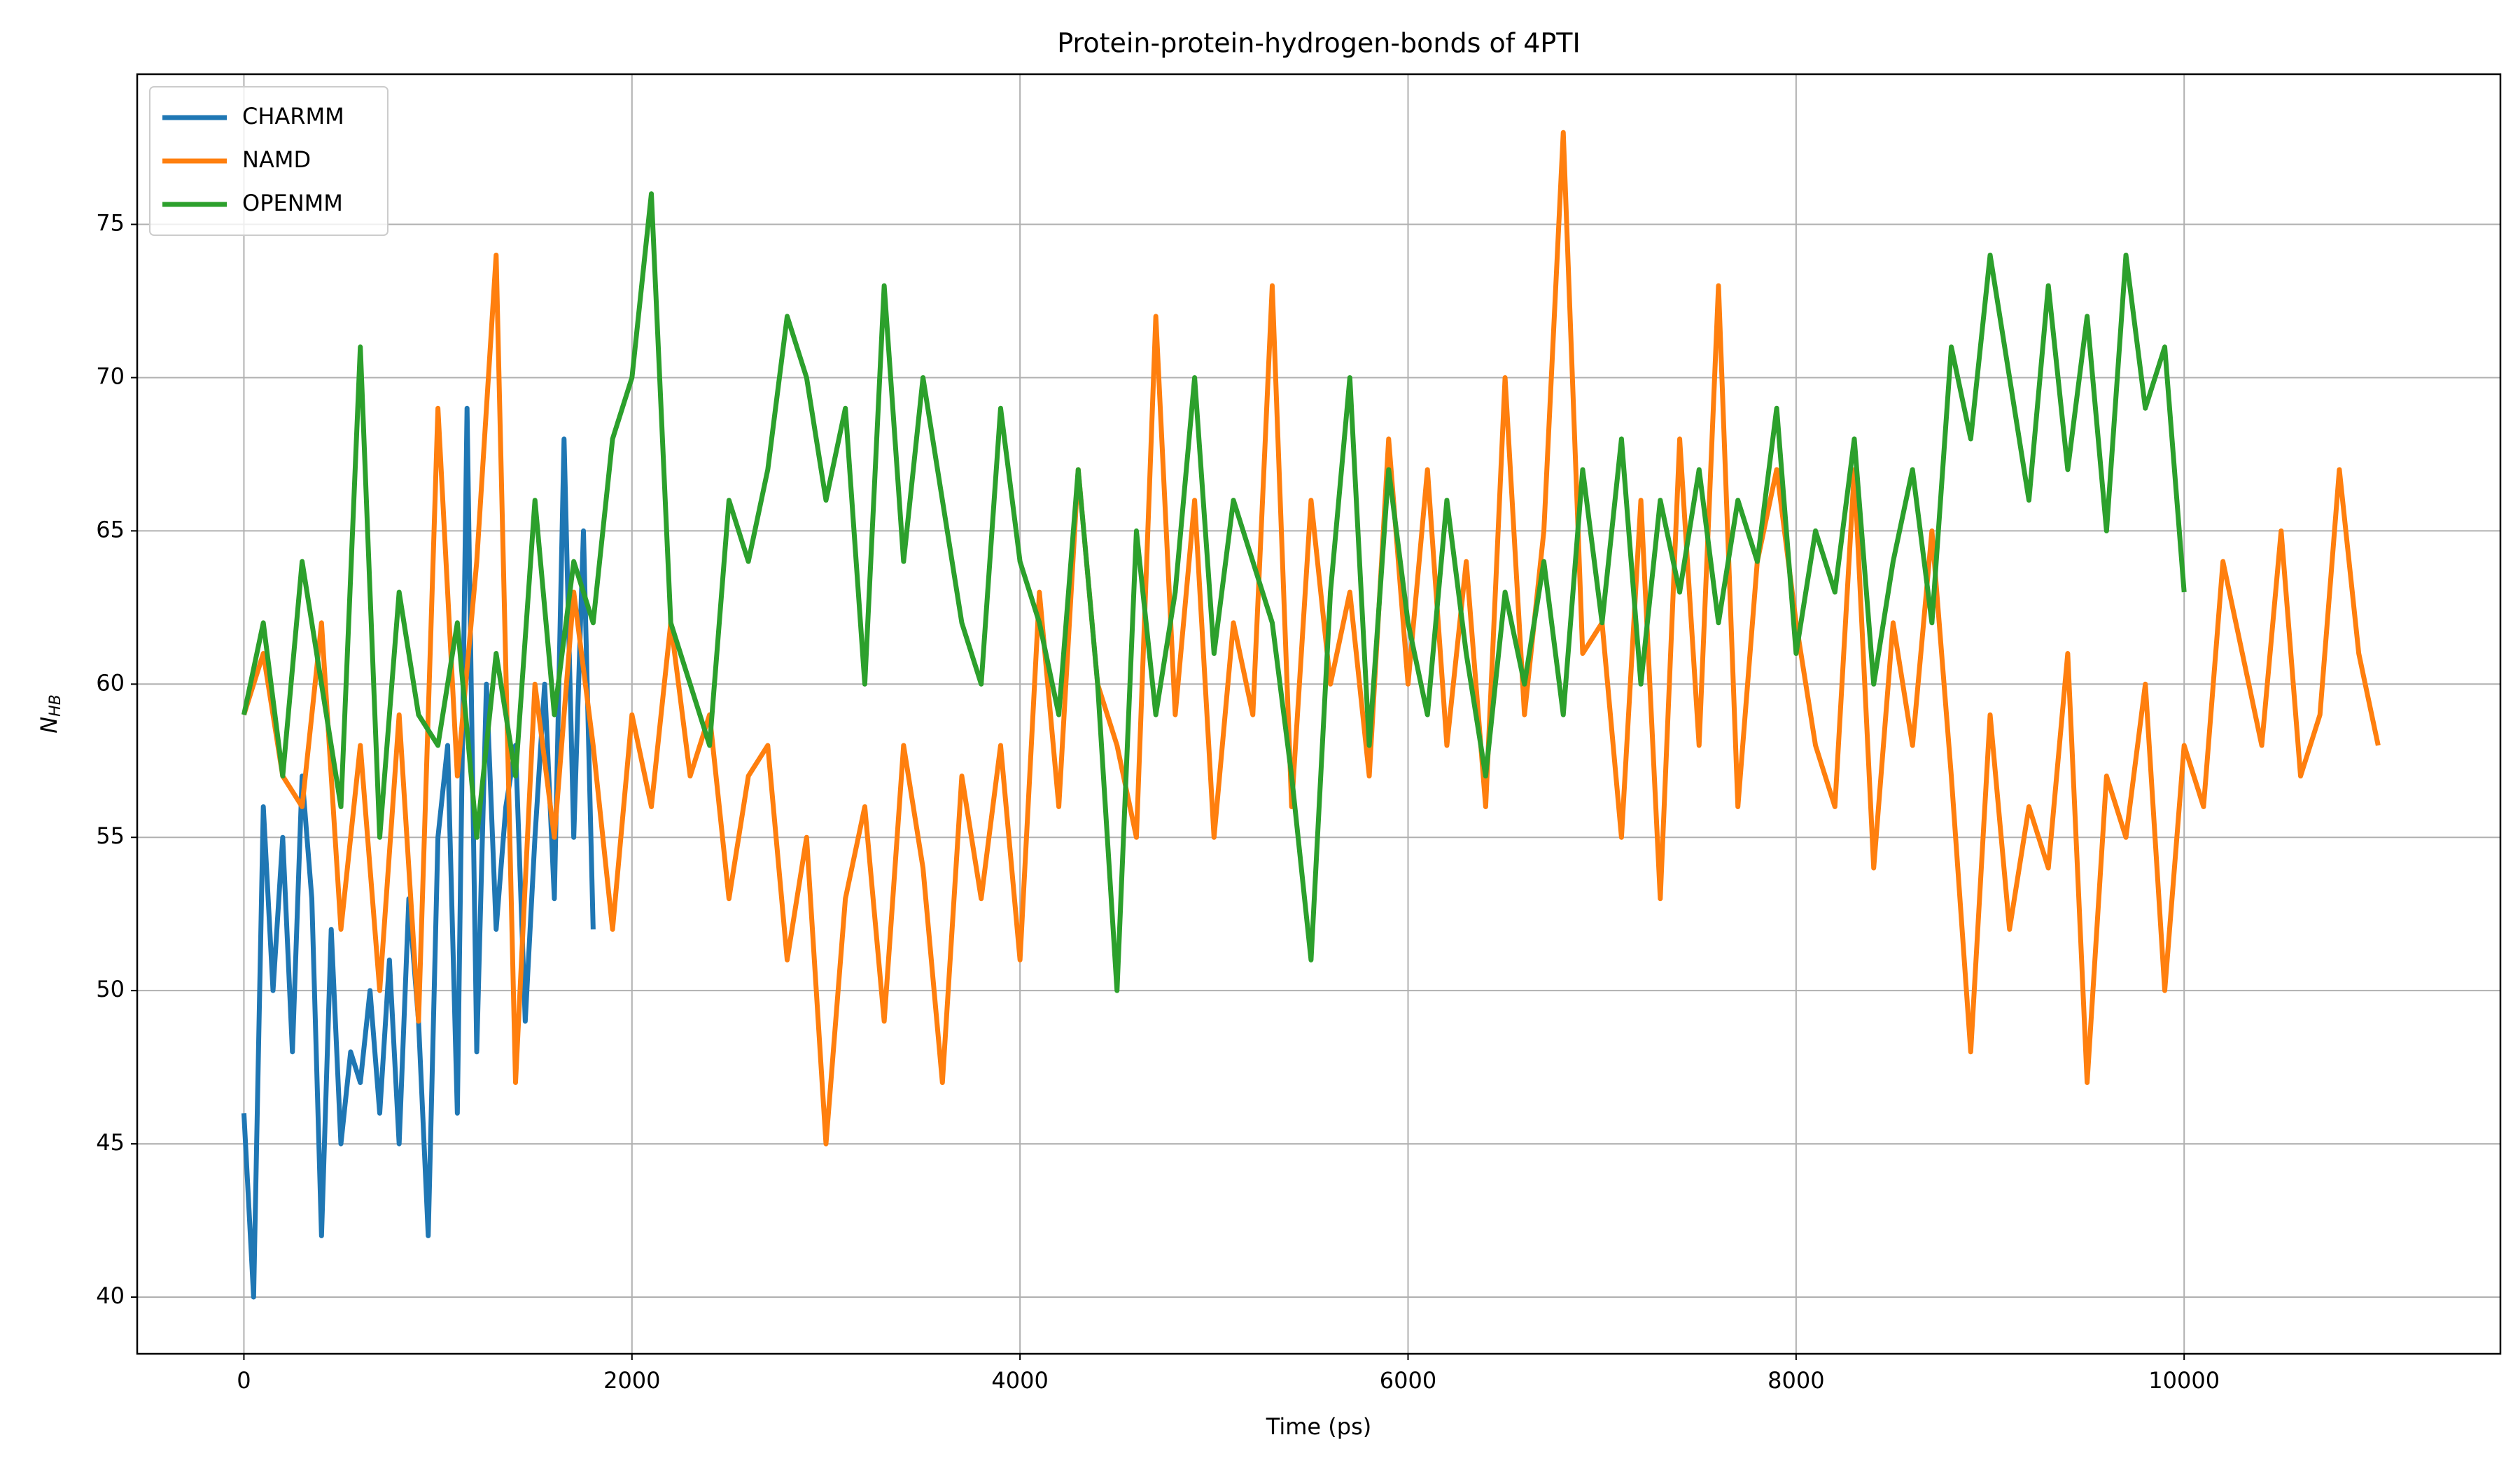 Image resolution: width=2520 pixels, height=1470 pixels. Describe the element at coordinates (292, 203) in the screenshot. I see `legend-label: OPENMM` at that location.